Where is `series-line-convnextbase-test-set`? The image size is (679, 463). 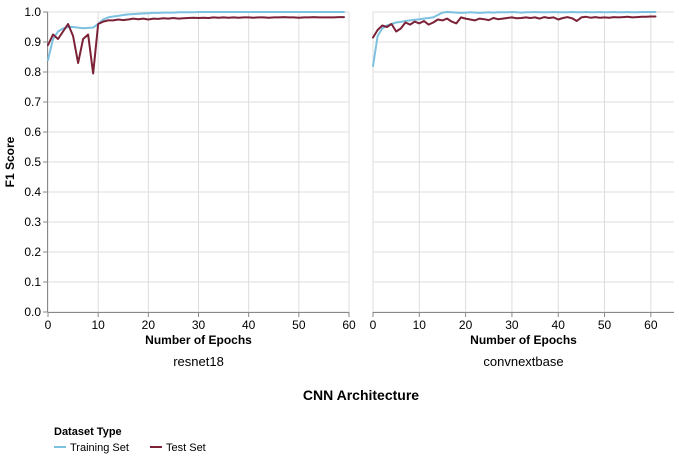
series-line-convnextbase-test-set is located at coordinates (514, 27).